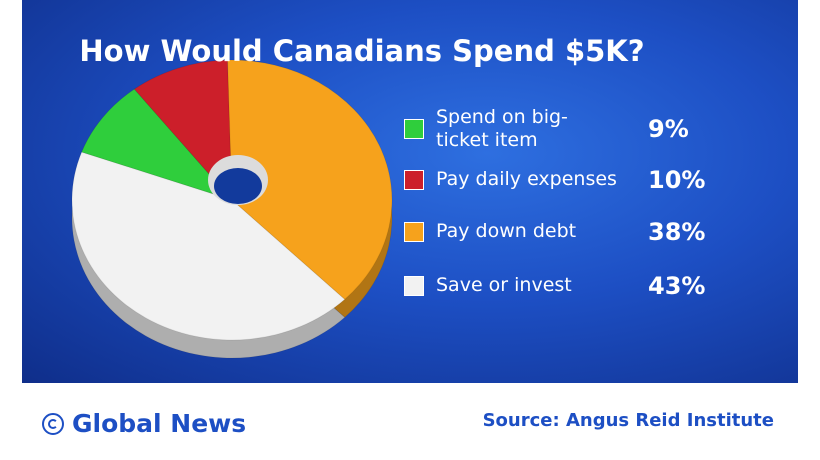  Describe the element at coordinates (502, 128) in the screenshot. I see `legend-label: Spend on big-ticket item` at that location.